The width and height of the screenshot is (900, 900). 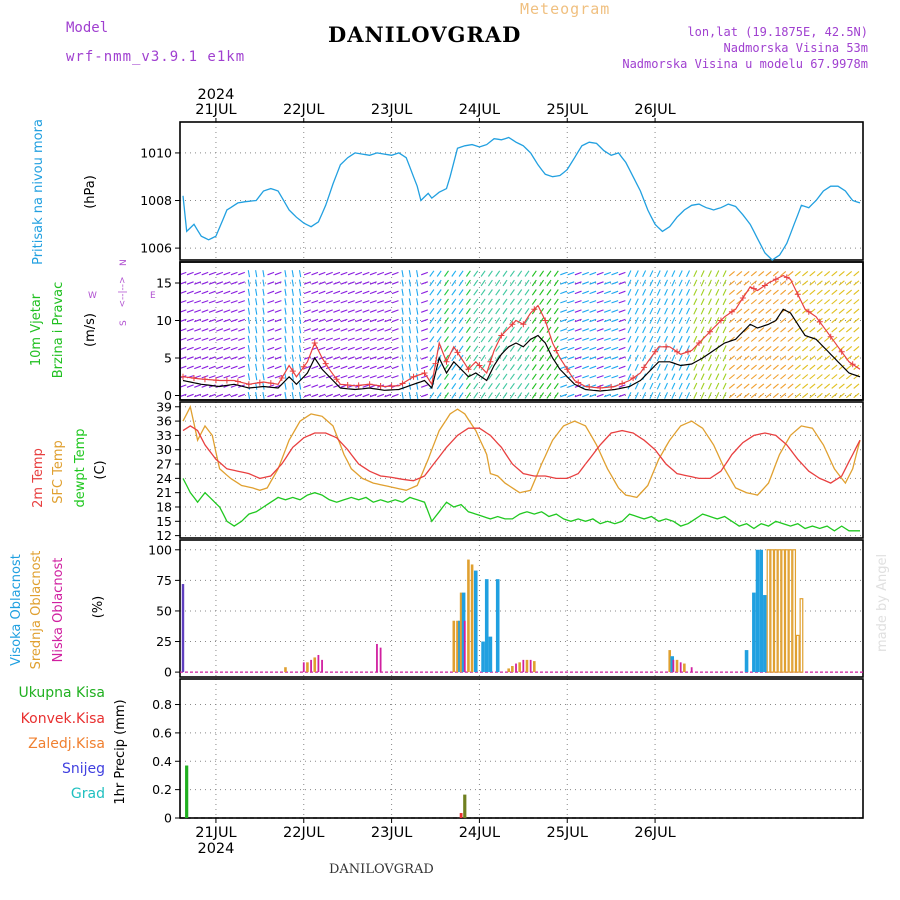 I want to click on precip-bar-total, so click(x=187, y=791).